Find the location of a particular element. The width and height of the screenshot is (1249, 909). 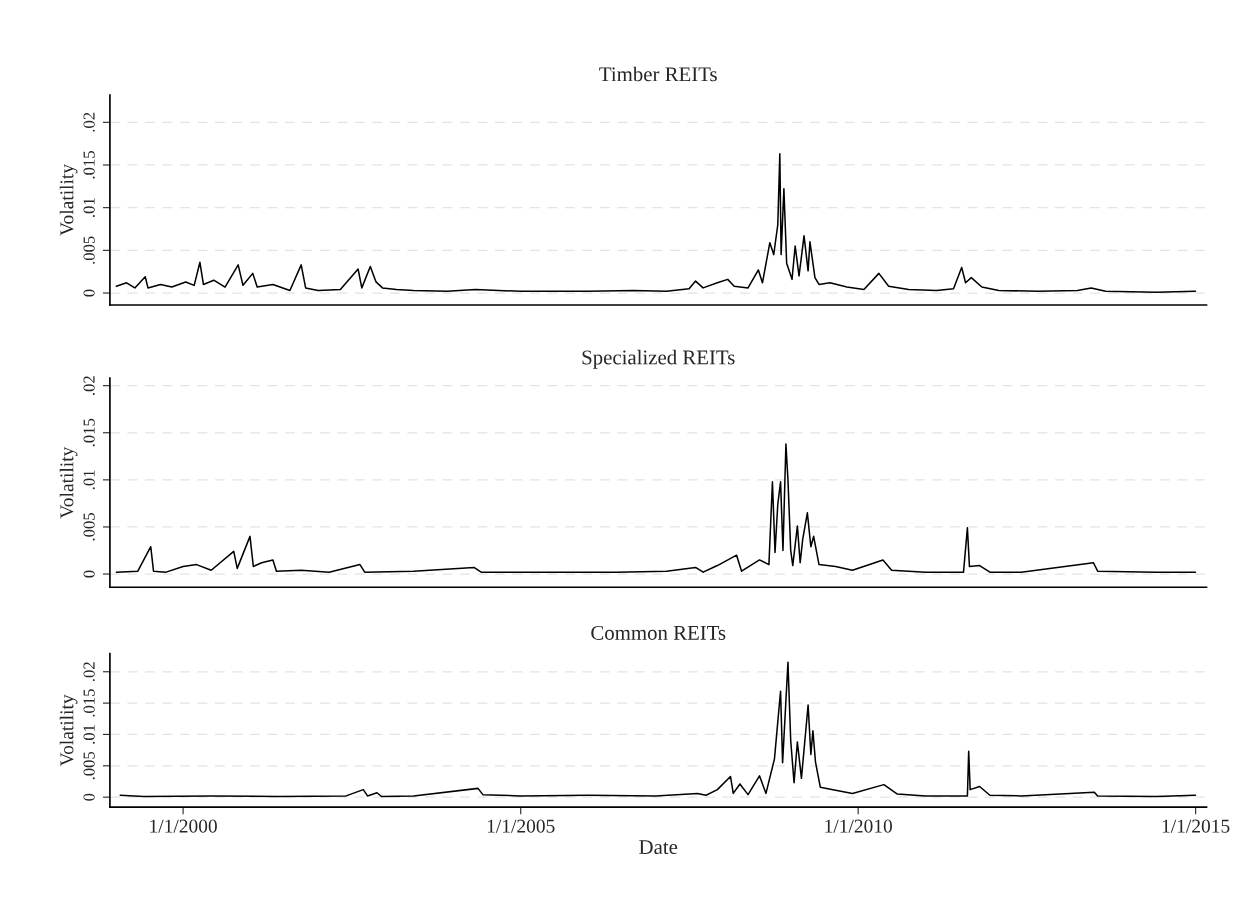

chart-title: Timber REITs is located at coordinates (658, 74).